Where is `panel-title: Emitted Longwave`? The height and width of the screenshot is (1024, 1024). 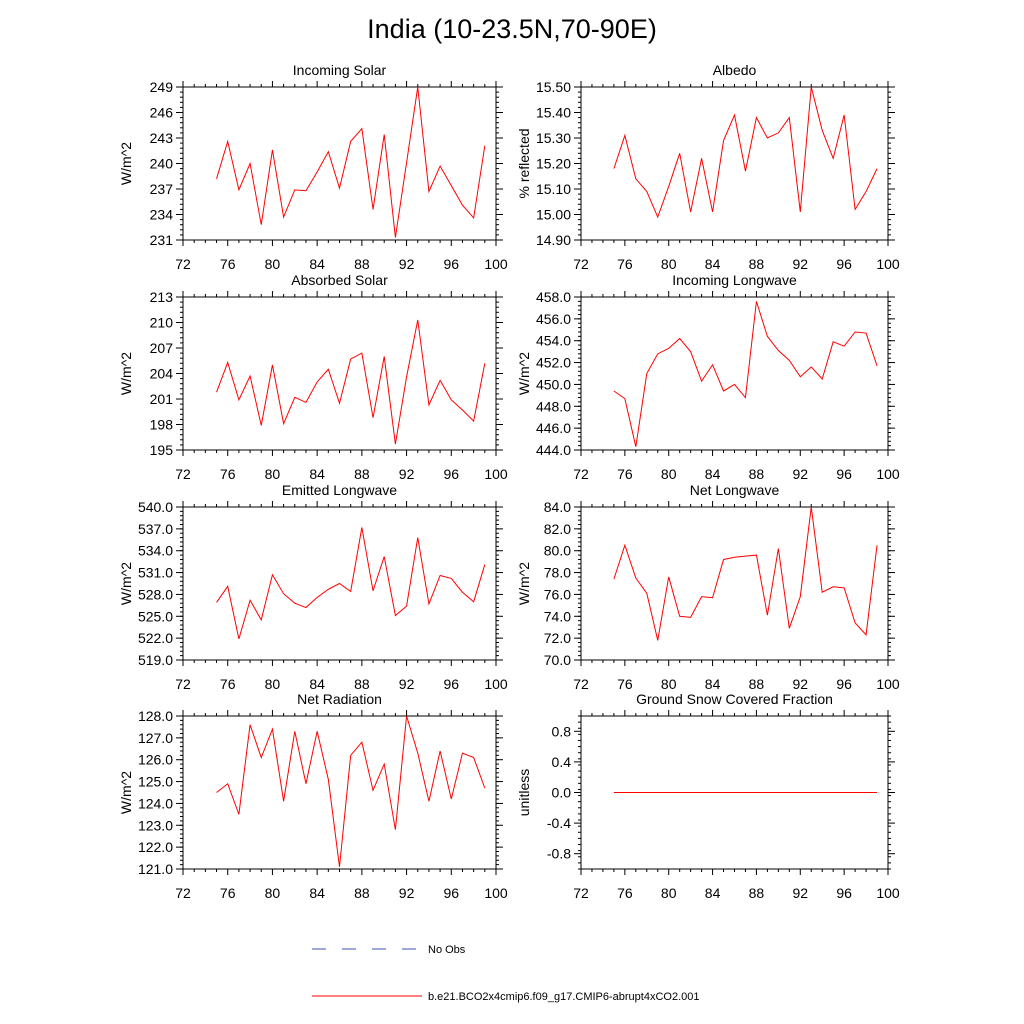 panel-title: Emitted Longwave is located at coordinates (339, 490).